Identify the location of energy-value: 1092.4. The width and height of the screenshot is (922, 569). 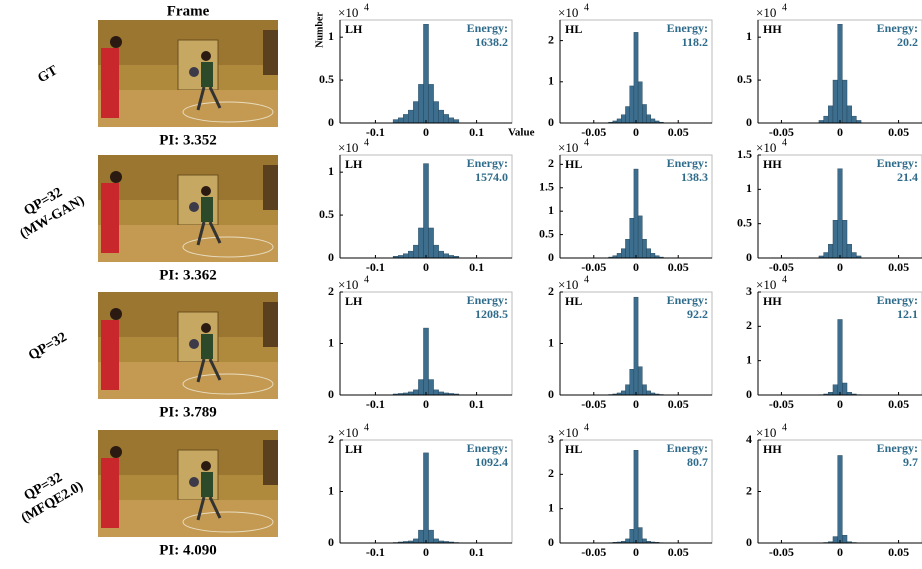
(491, 462).